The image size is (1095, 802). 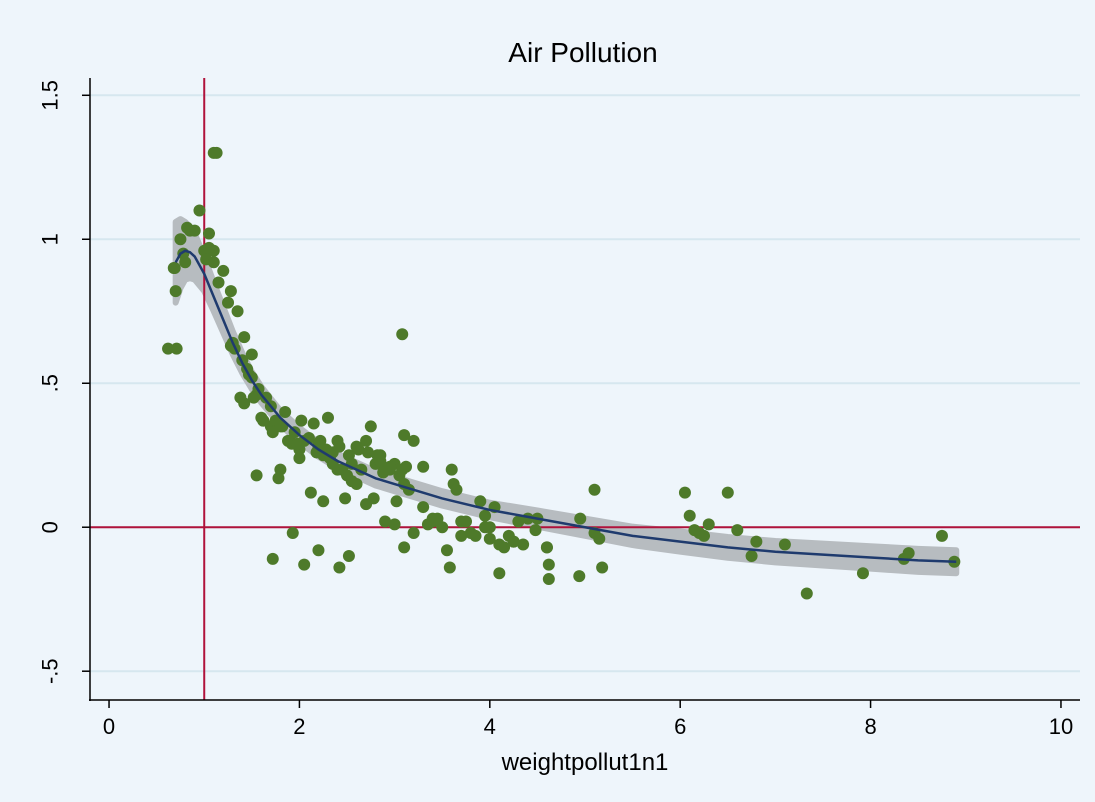 What do you see at coordinates (582, 52) in the screenshot?
I see `chart-title: Air Pollution` at bounding box center [582, 52].